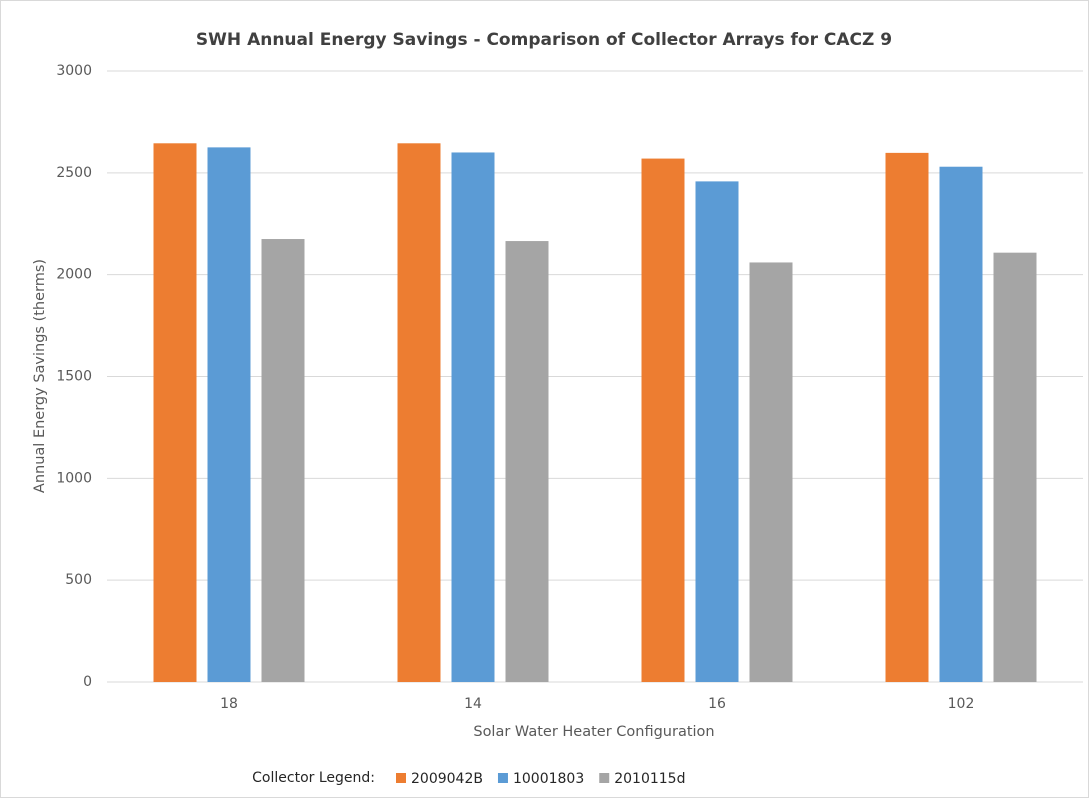 This screenshot has height=798, width=1089. I want to click on legend-label: 10001803, so click(548, 779).